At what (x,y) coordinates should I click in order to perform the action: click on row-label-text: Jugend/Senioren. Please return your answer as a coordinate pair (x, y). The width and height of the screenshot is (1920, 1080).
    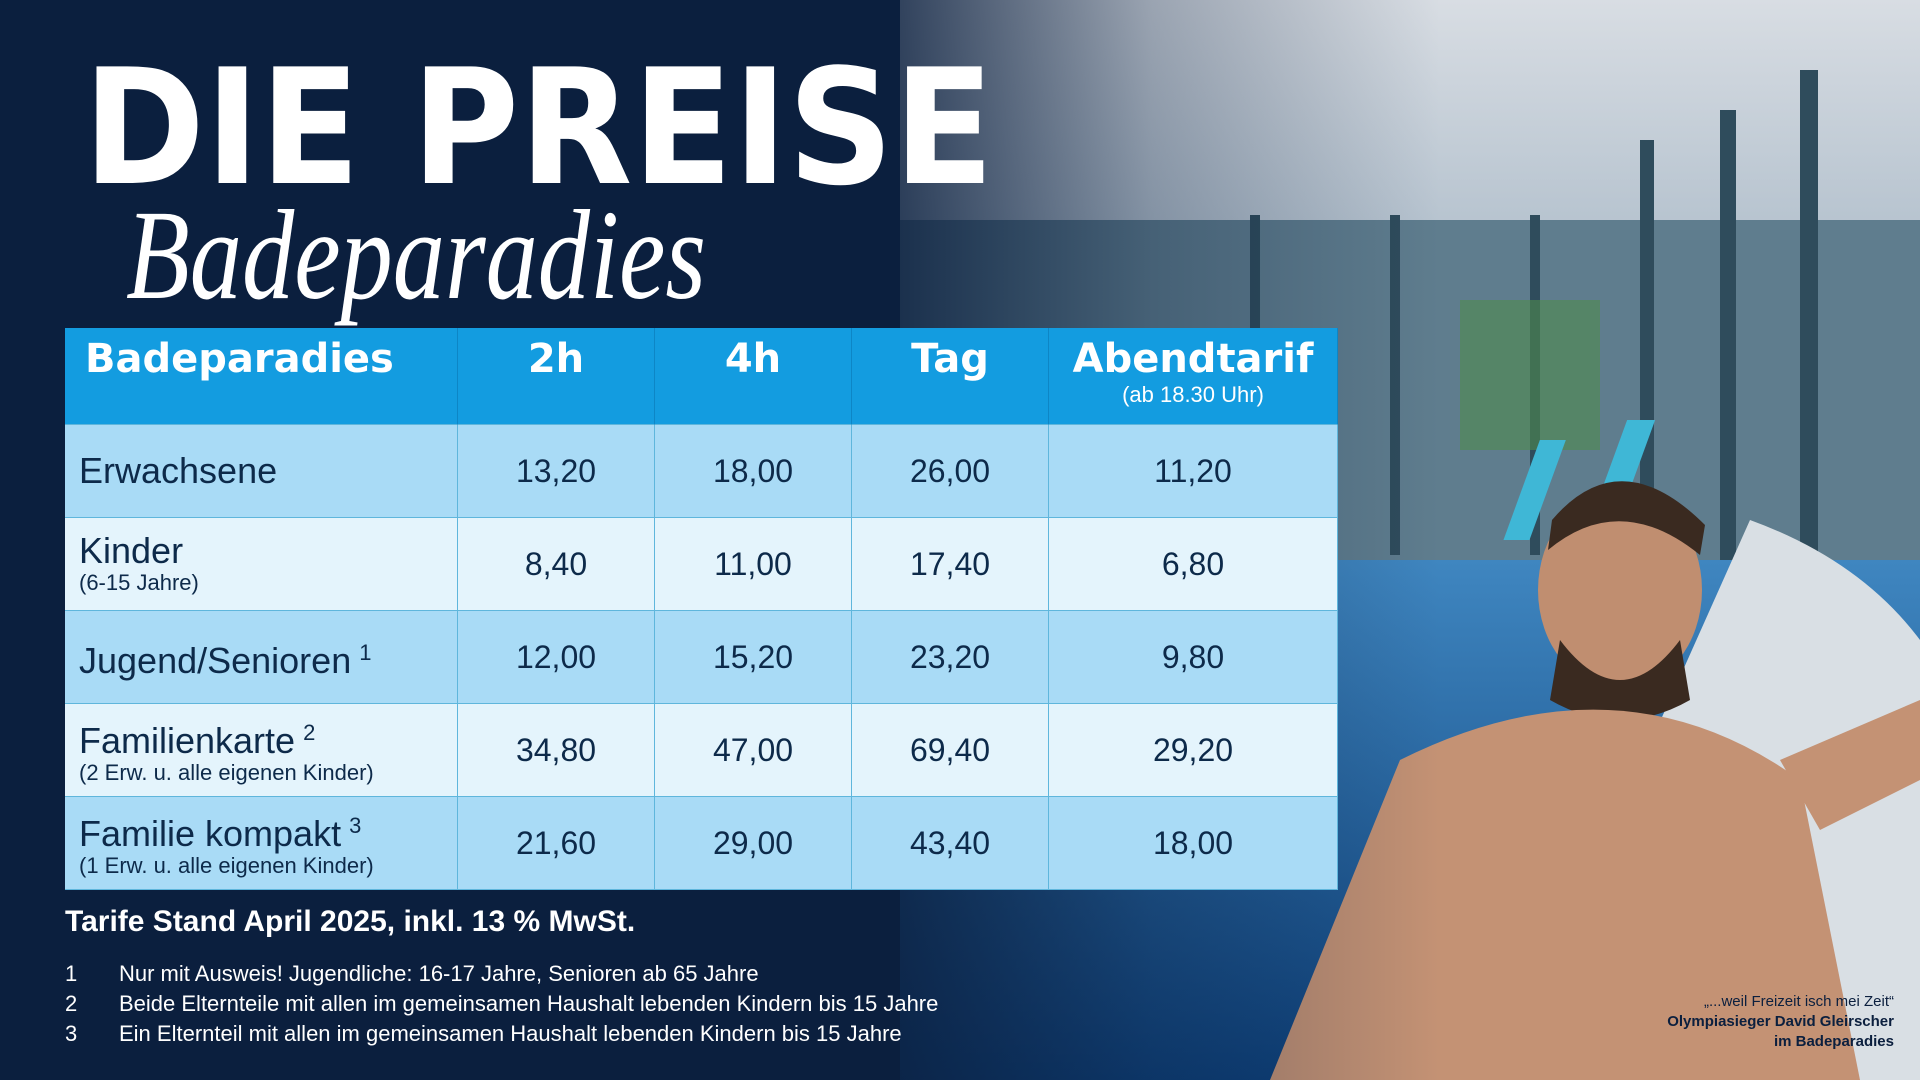
    Looking at the image, I should click on (215, 660).